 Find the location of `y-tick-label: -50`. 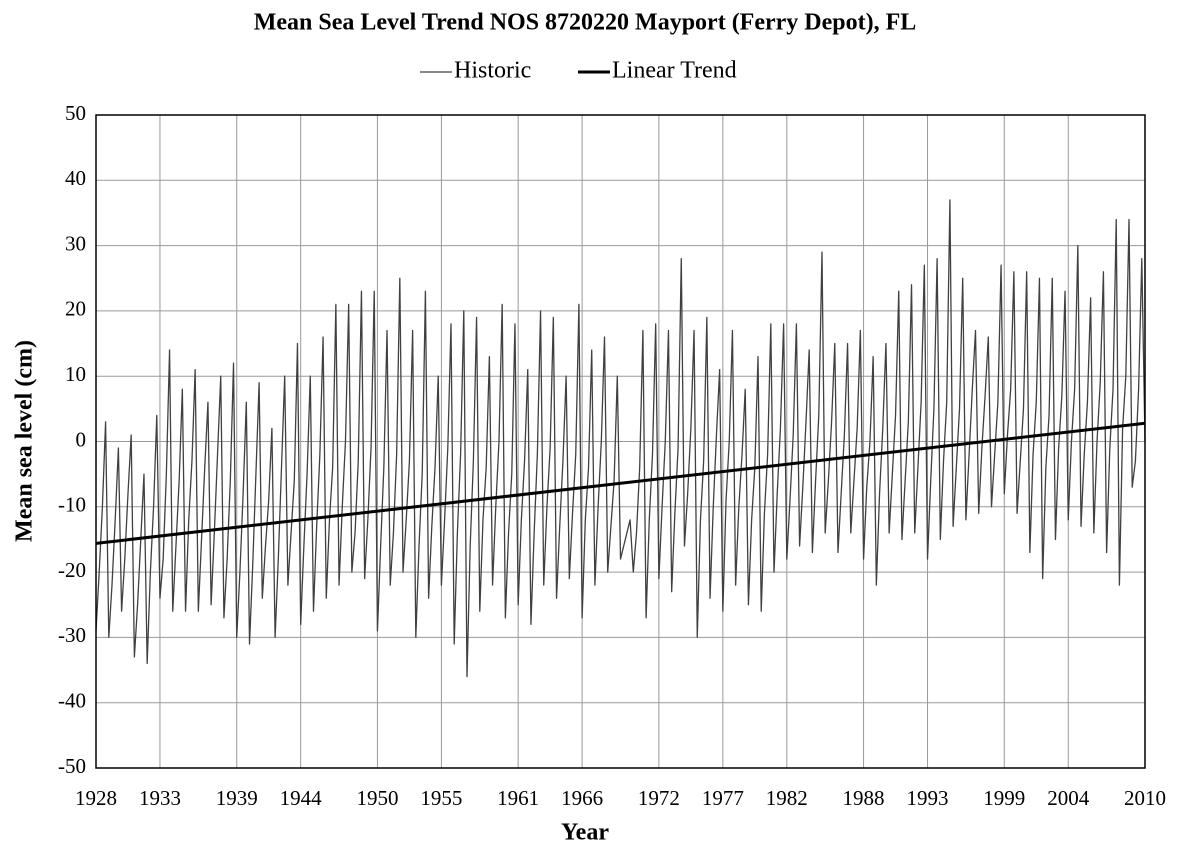

y-tick-label: -50 is located at coordinates (72, 766).